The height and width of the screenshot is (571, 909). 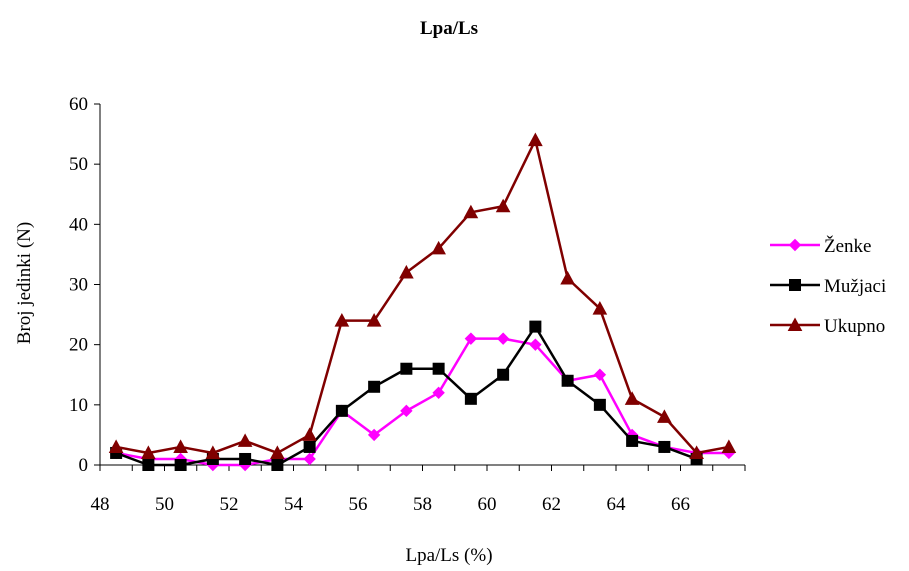 What do you see at coordinates (78, 164) in the screenshot?
I see `y-tick-label: 50` at bounding box center [78, 164].